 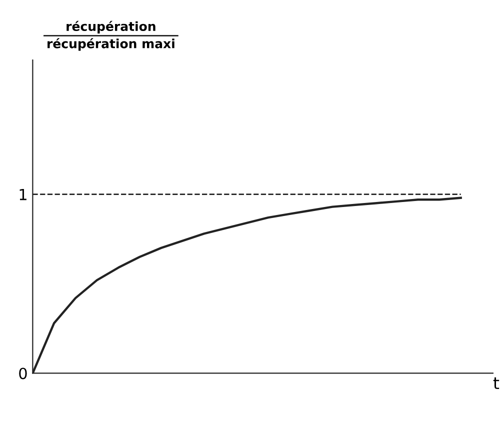 I want to click on y-tick-label: 0, so click(x=23, y=374).